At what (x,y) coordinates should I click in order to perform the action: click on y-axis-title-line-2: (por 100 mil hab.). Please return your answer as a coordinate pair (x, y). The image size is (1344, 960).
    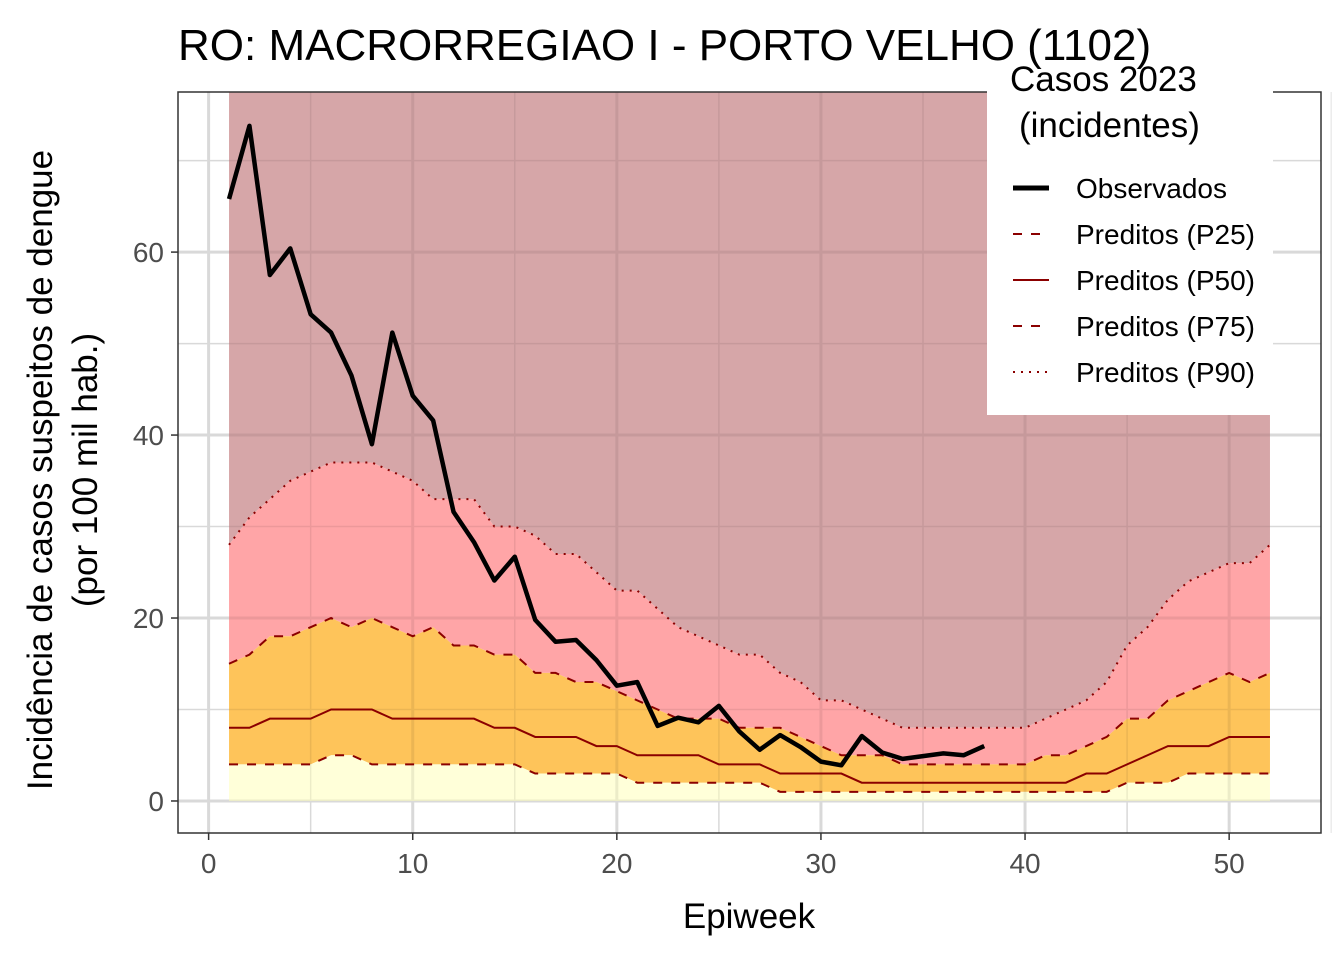
    Looking at the image, I should click on (85, 470).